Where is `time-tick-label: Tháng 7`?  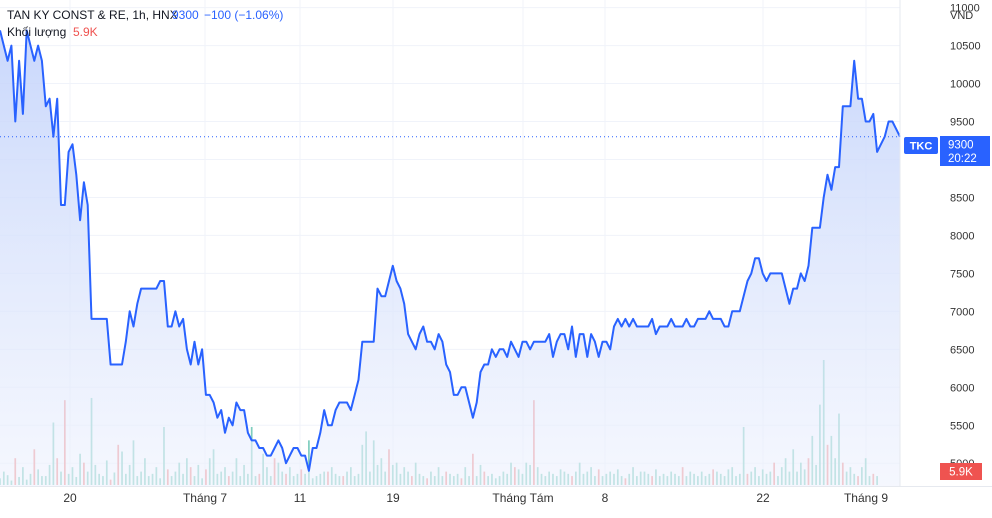
time-tick-label: Tháng 7 is located at coordinates (205, 498).